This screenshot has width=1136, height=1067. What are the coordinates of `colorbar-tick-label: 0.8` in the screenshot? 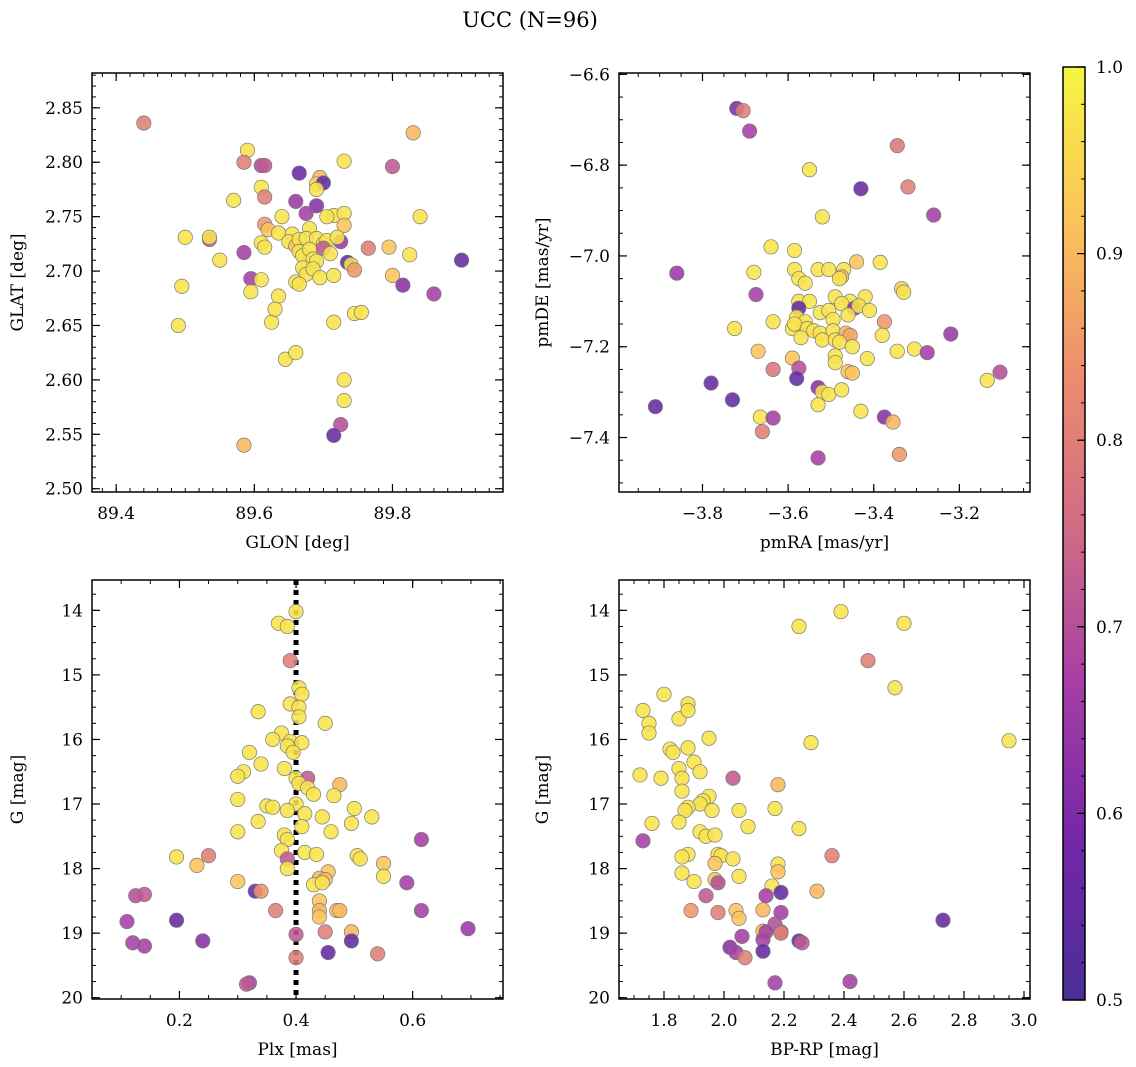 It's located at (1109, 441).